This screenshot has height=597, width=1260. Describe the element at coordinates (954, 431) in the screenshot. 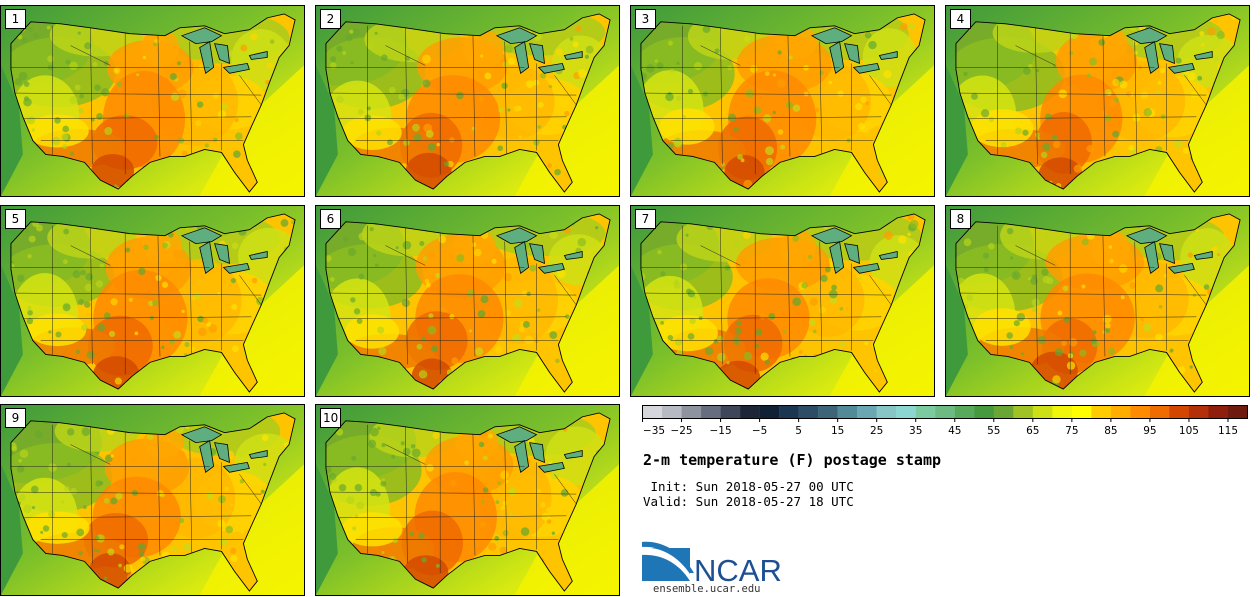

I see `colorbar-tick-label: 45` at that location.